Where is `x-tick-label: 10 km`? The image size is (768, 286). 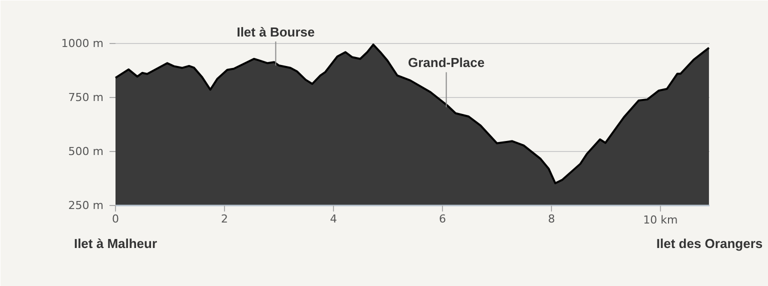
x-tick-label: 10 km is located at coordinates (660, 220).